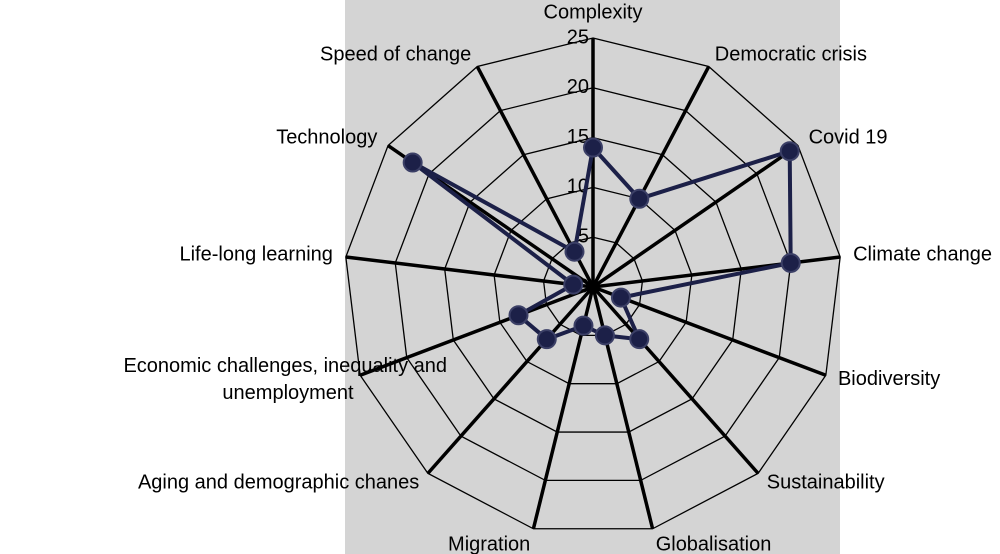 The height and width of the screenshot is (554, 1000). I want to click on series-line, so click(601, 243).